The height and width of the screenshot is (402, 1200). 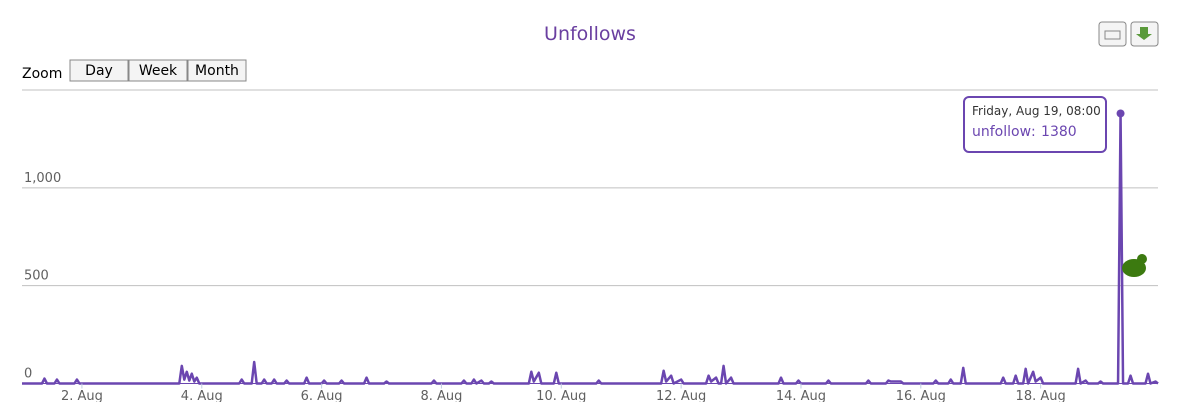 I want to click on zoom-button: Week, so click(x=158, y=70).